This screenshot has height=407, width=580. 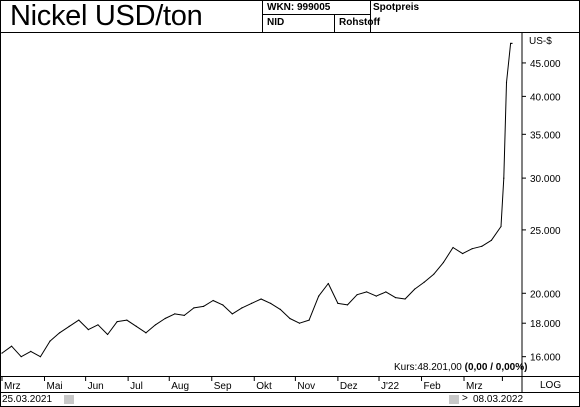 I want to click on x-tick-label: Sep, so click(x=223, y=386).